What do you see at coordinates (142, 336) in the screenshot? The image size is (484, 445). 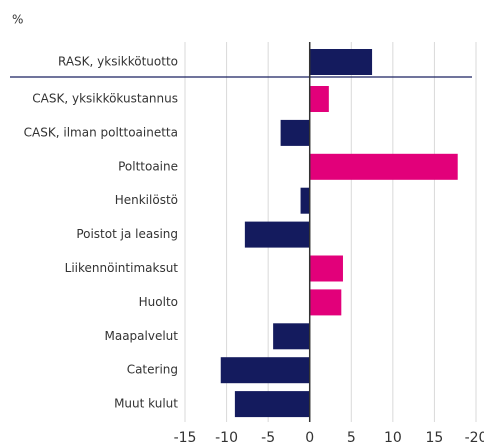 I see `category-label: Maapalvelut` at bounding box center [142, 336].